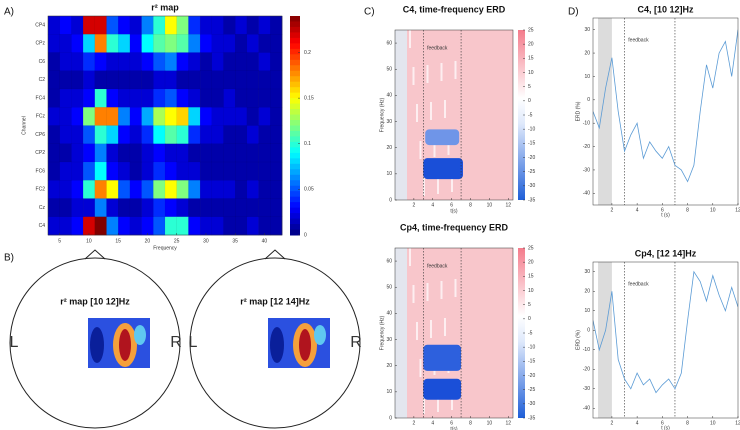 The image size is (740, 430). What do you see at coordinates (662, 210) in the screenshot?
I see `x-tick-label: 6` at bounding box center [662, 210].